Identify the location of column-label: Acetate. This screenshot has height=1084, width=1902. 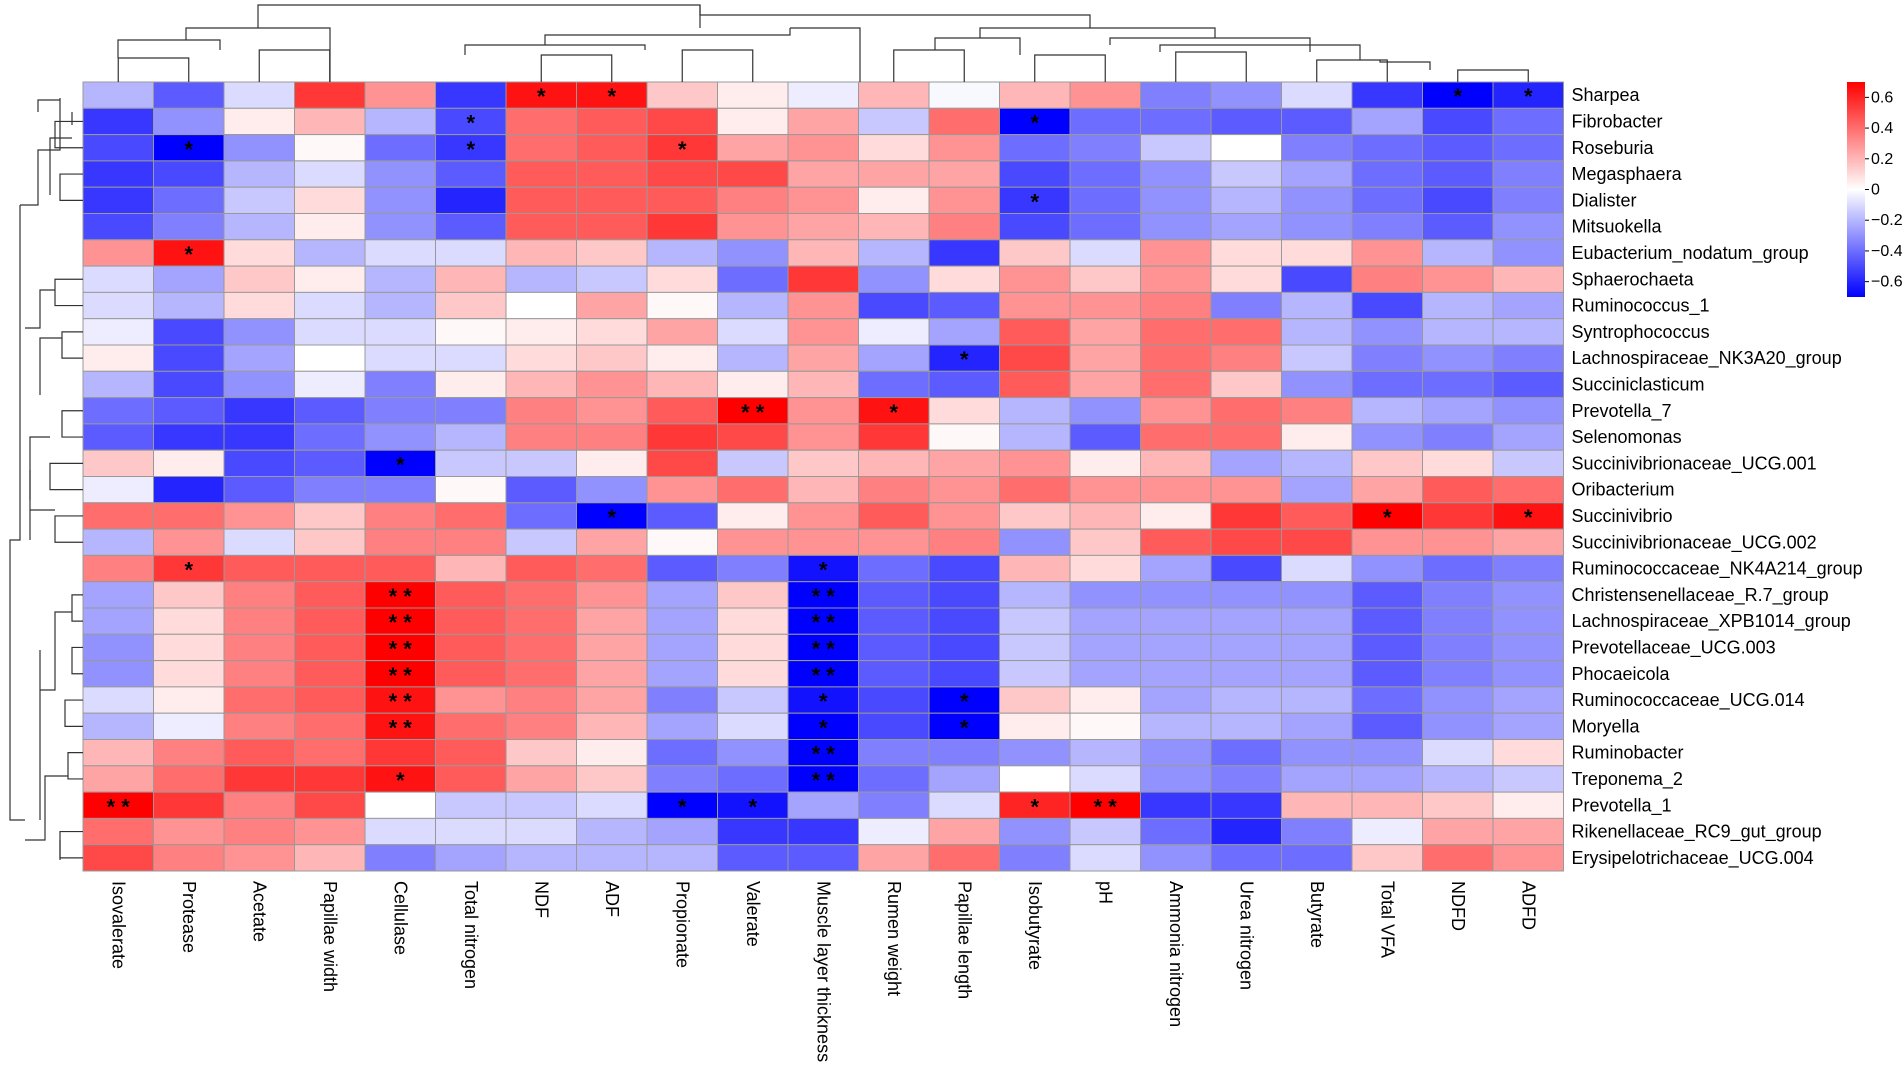
(259, 911).